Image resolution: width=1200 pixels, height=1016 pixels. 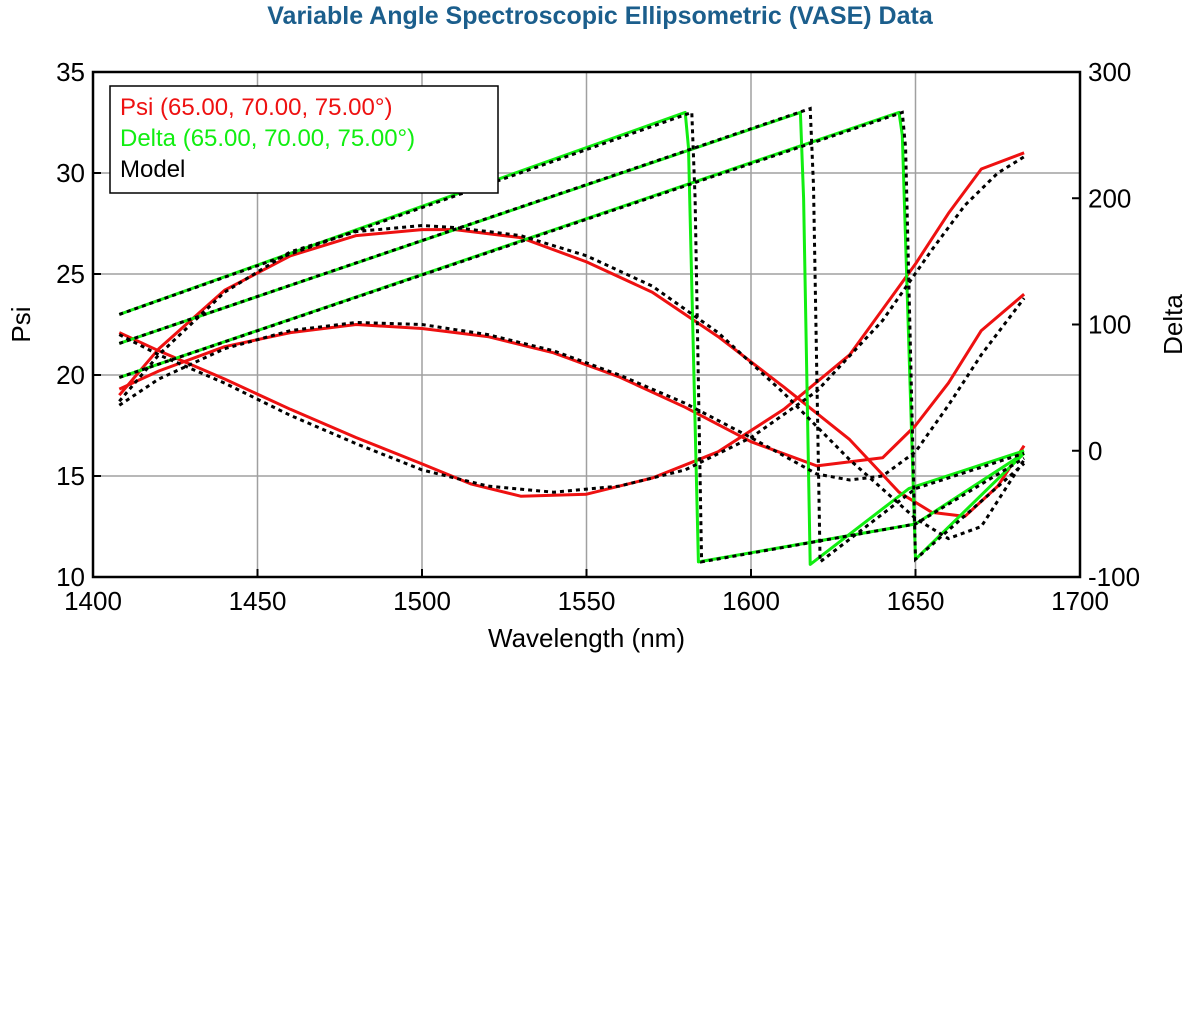 What do you see at coordinates (267, 138) in the screenshot?
I see `legend-item-delta: Delta (65.00, 70.00, 75.00°)` at bounding box center [267, 138].